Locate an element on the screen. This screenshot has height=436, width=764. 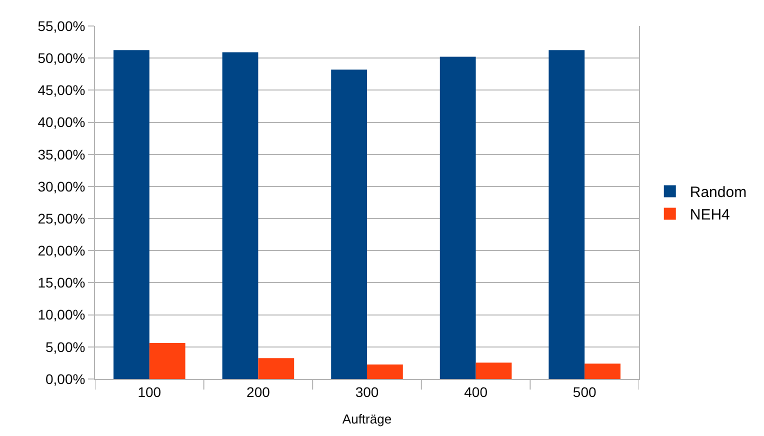
x-tick-label: 300 is located at coordinates (367, 392).